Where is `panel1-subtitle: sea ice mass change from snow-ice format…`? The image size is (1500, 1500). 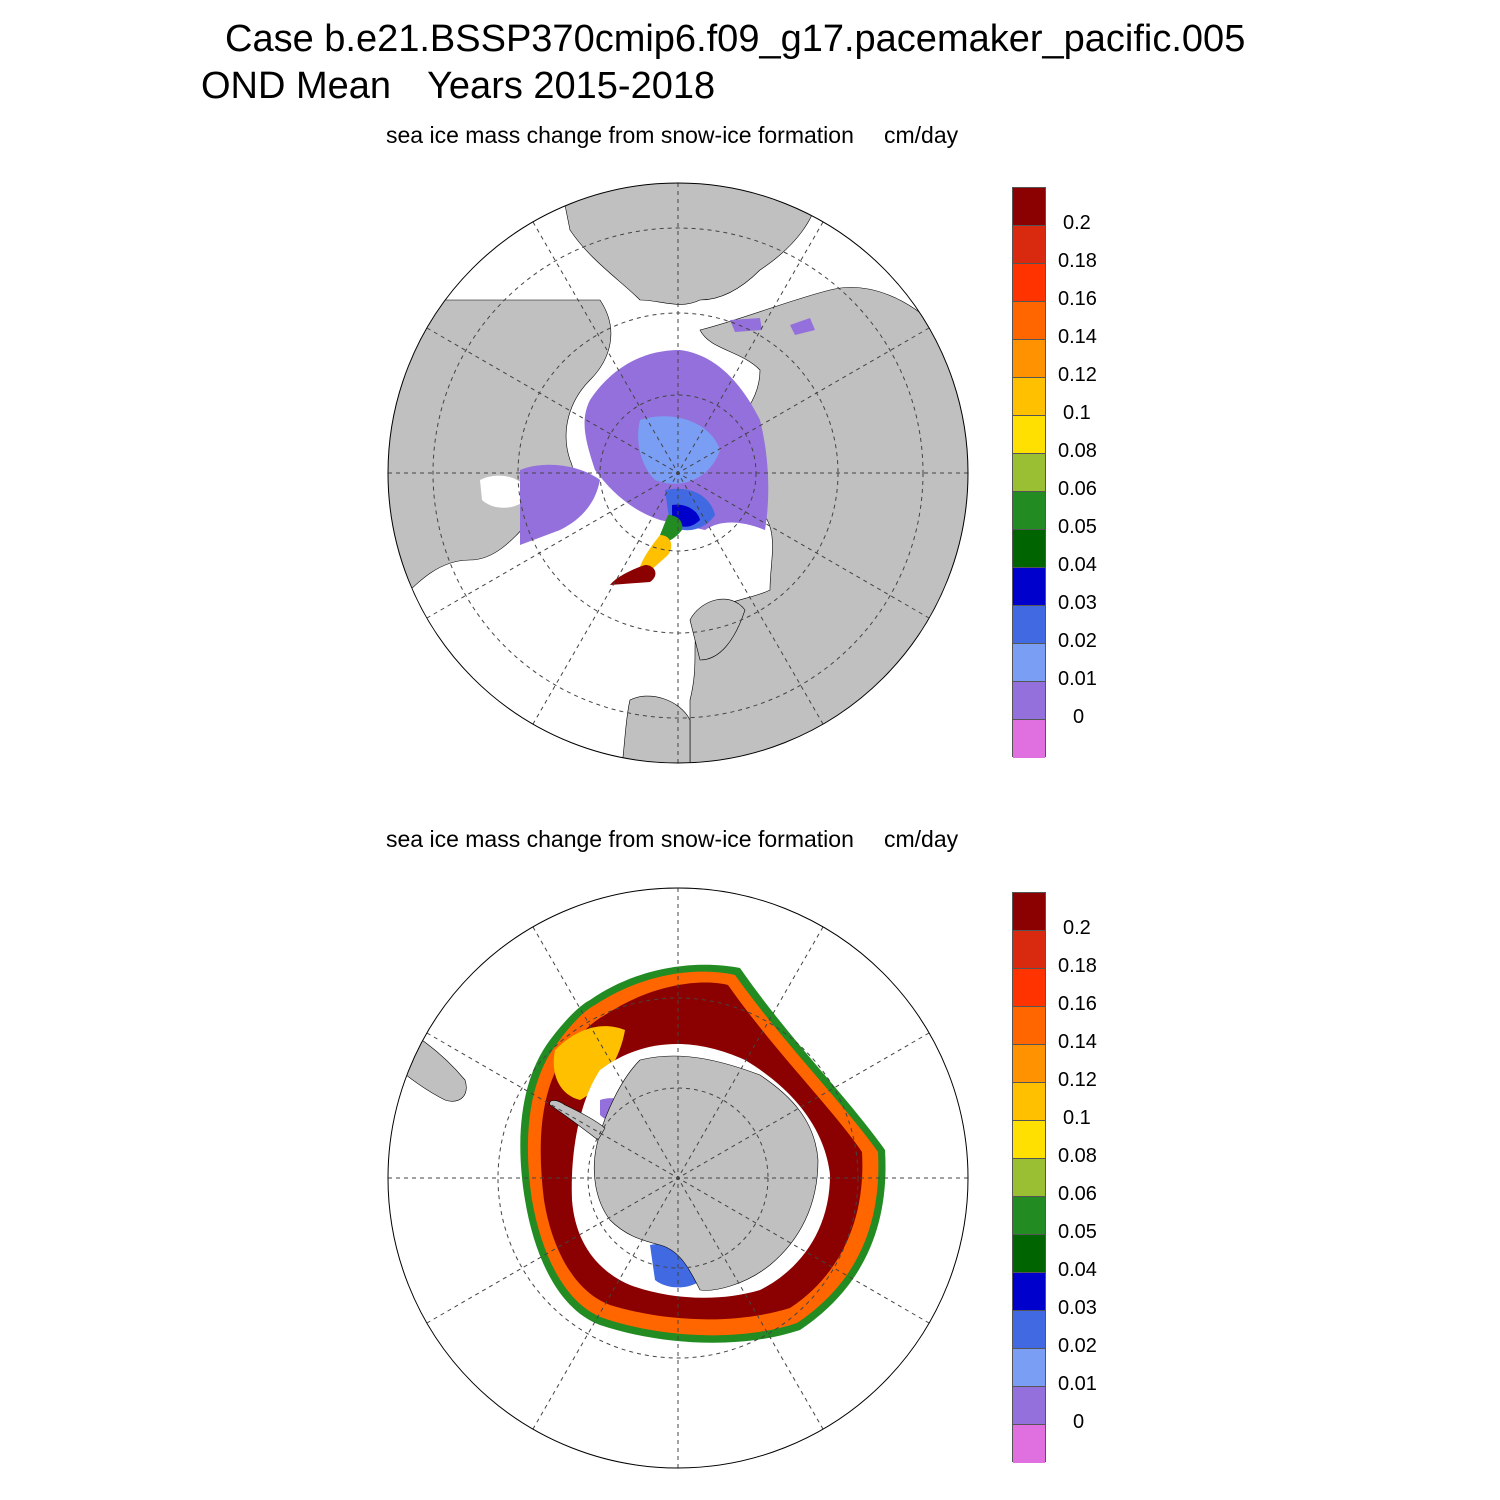
panel1-subtitle: sea ice mass change from snow-ice format… is located at coordinates (620, 135).